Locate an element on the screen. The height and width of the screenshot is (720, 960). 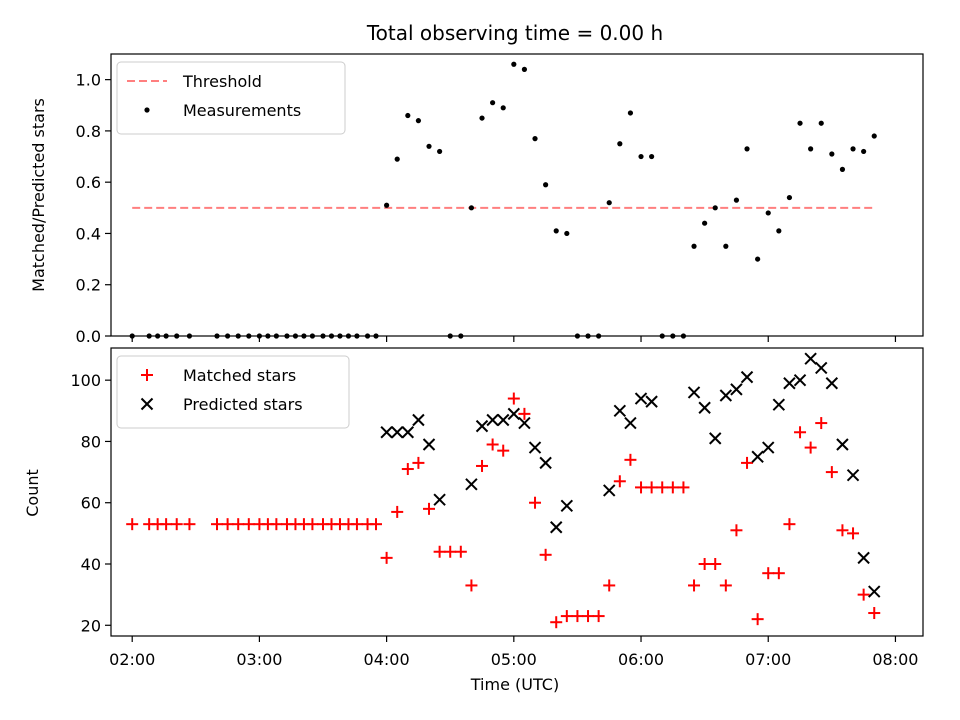
chart-title: Total observing time = 0.00 h is located at coordinates (514, 33).